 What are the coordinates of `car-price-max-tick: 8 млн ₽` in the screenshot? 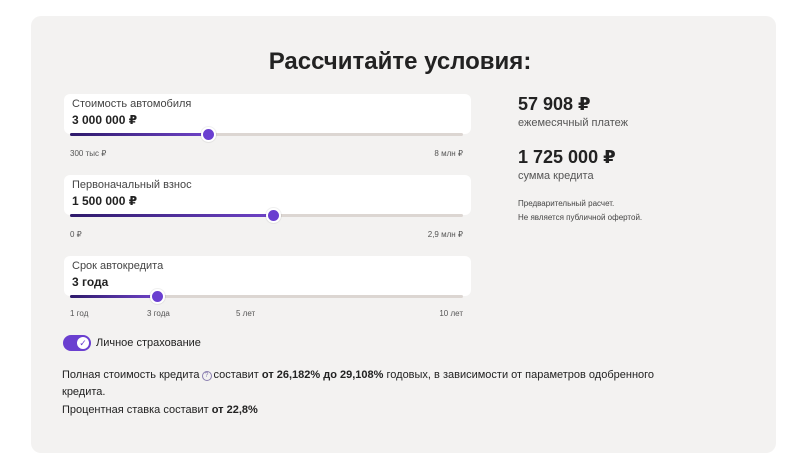 It's located at (448, 153).